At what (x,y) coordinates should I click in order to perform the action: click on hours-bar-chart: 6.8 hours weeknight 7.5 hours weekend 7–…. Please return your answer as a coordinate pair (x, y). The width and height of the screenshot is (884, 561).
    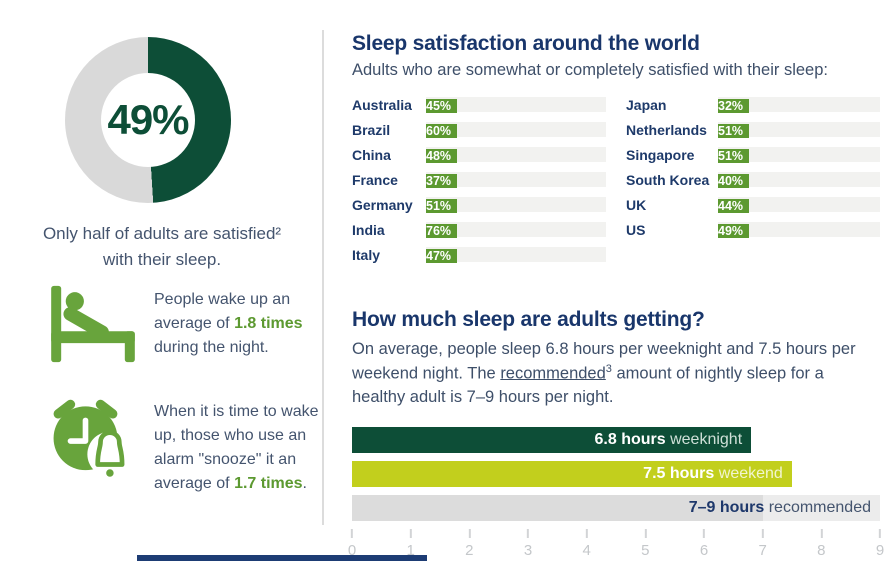
    Looking at the image, I should click on (616, 474).